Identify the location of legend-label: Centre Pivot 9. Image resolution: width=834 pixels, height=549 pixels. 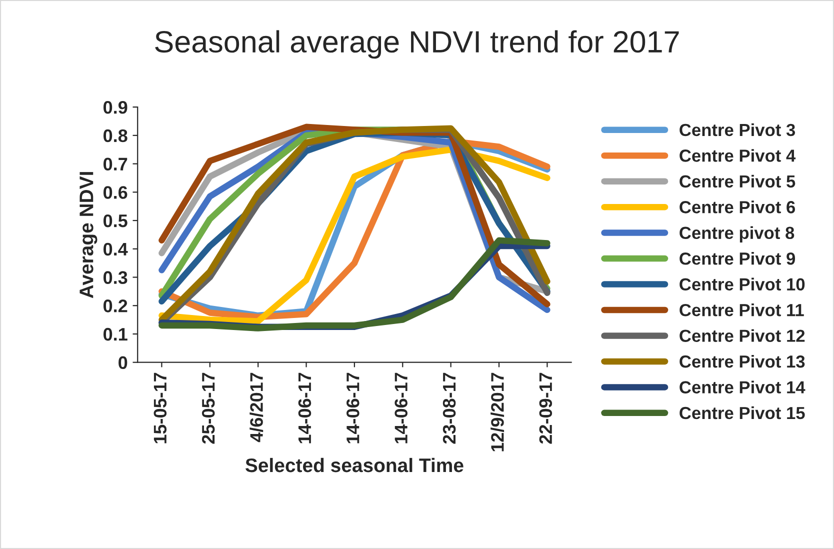
(738, 258).